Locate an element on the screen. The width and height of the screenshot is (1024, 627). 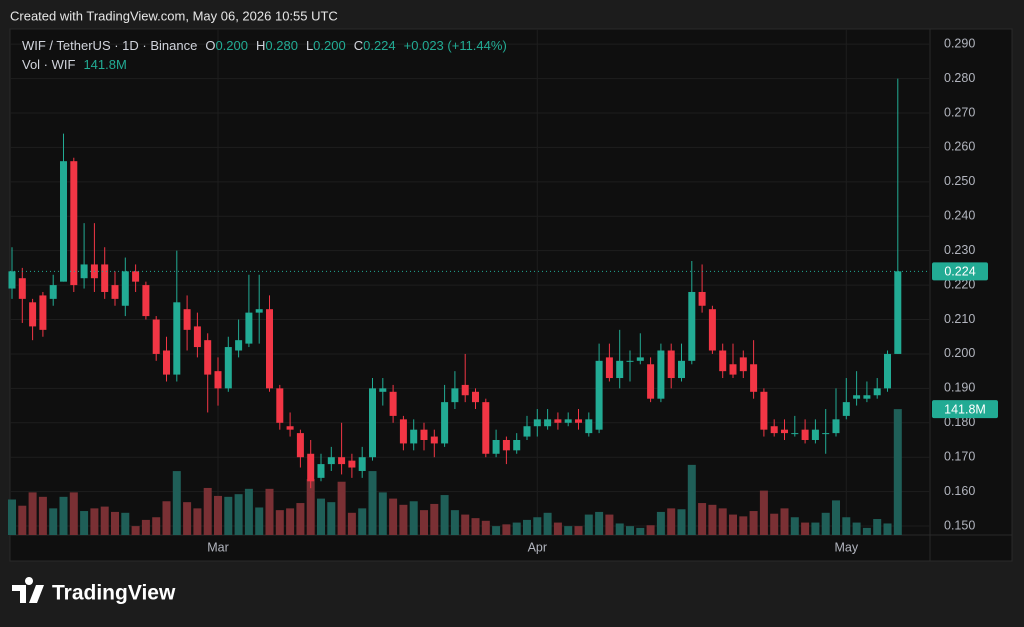
legend-key: H is located at coordinates (260, 45).